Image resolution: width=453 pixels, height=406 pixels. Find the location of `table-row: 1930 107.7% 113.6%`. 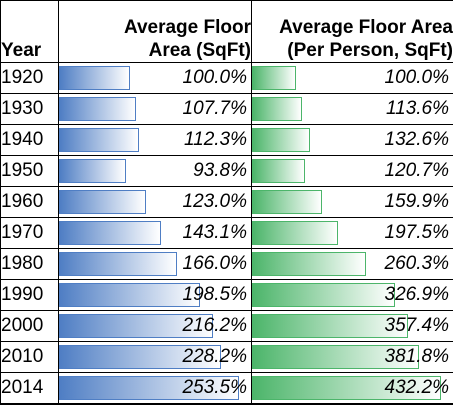

table-row: 1930 107.7% 113.6% is located at coordinates (226, 109).